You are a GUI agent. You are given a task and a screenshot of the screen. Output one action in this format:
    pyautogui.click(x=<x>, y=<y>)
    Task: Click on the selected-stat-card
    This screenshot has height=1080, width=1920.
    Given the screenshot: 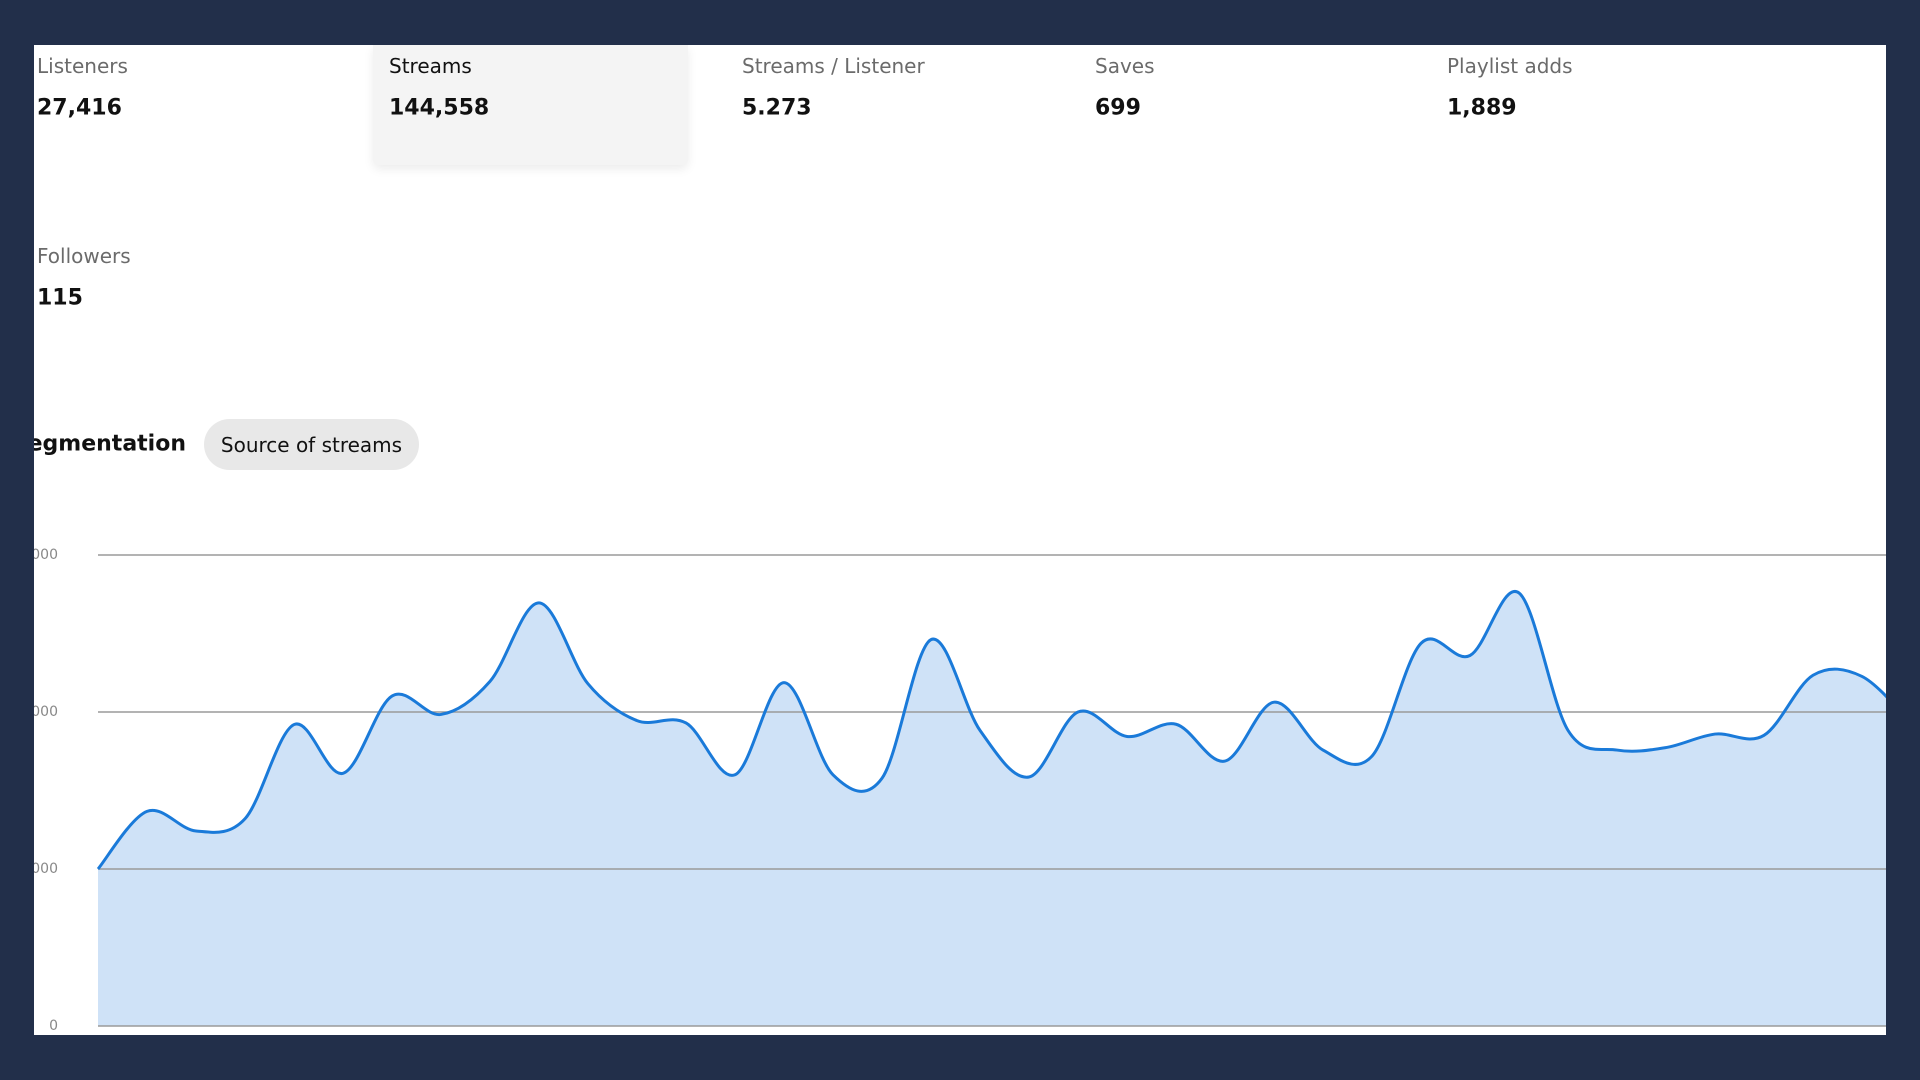 What is the action you would take?
    pyautogui.click(x=530, y=105)
    